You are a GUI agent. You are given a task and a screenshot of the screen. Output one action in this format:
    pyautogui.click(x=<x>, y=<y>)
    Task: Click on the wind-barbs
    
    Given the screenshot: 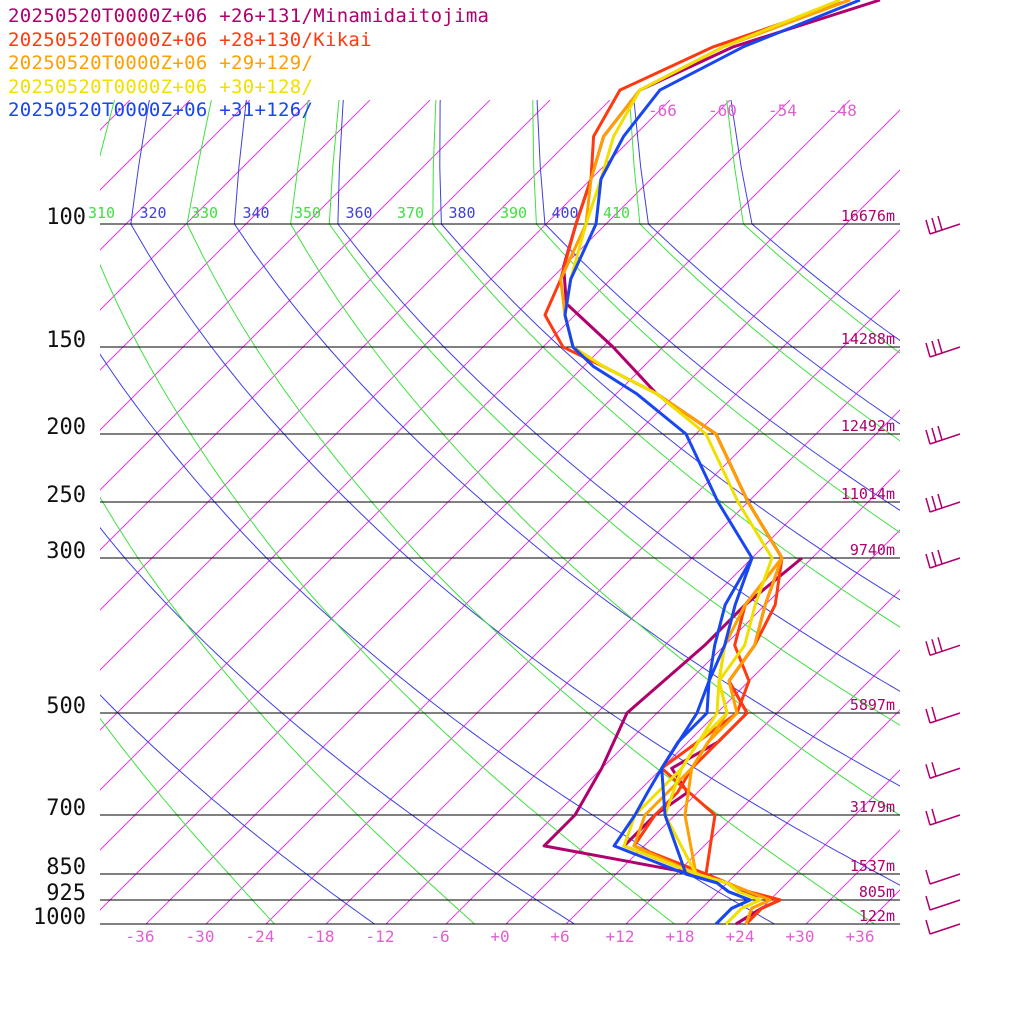 What is the action you would take?
    pyautogui.click(x=943, y=575)
    